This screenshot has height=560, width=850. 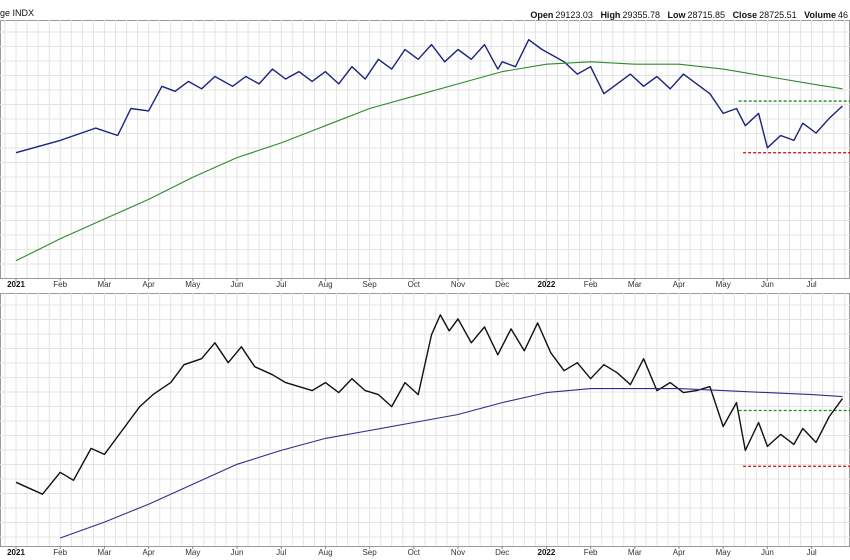 I want to click on close-value: 28725.51, so click(x=778, y=15).